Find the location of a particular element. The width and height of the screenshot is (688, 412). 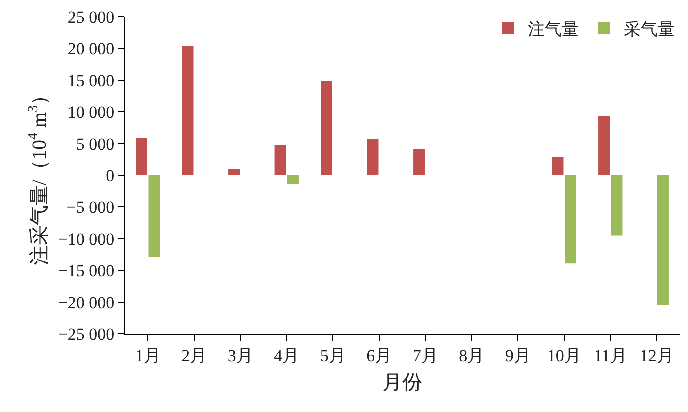

x-tick-label: 8月 is located at coordinates (472, 356).